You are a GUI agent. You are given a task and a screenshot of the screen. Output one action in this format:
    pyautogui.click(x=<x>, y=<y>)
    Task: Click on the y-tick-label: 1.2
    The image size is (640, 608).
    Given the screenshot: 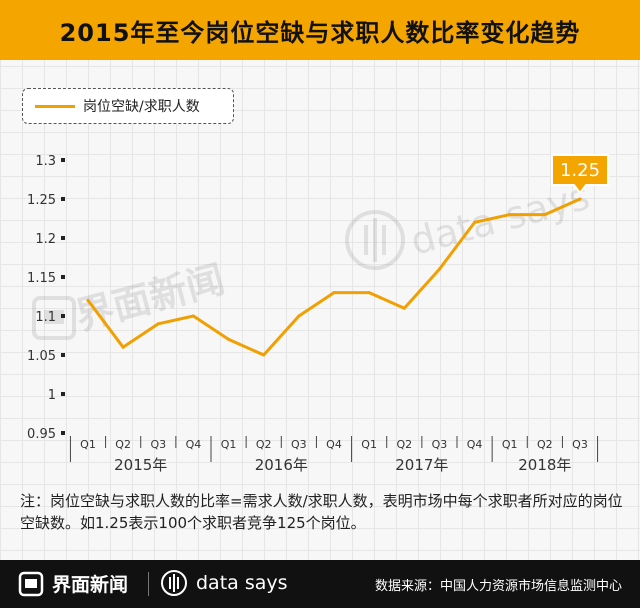 What is the action you would take?
    pyautogui.click(x=45, y=239)
    